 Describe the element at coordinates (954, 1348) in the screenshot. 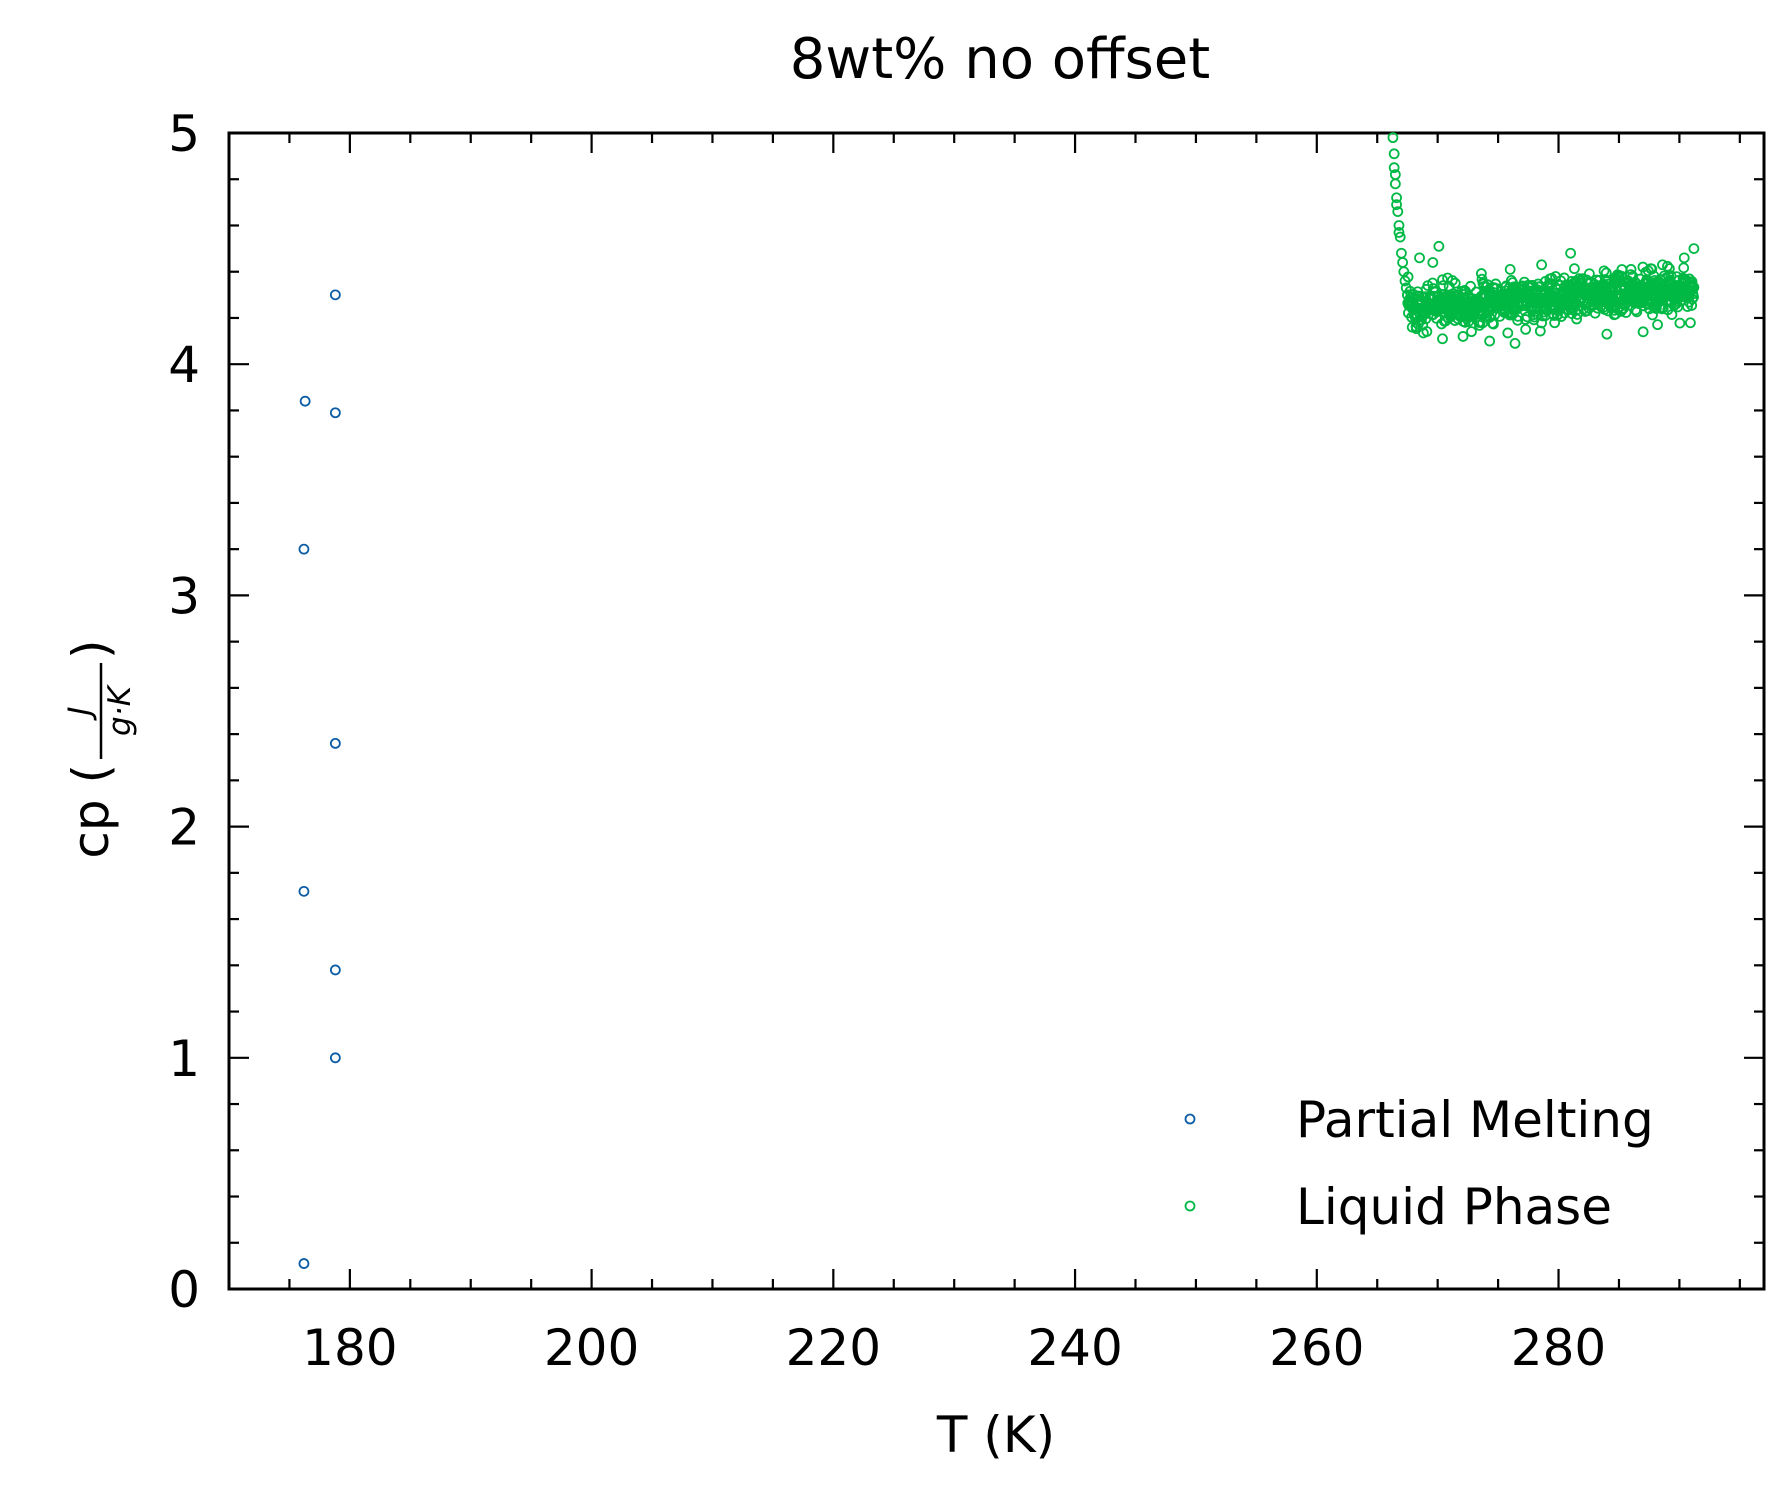

I see `x-tick-labels: 180 200 220 240 260 280` at that location.